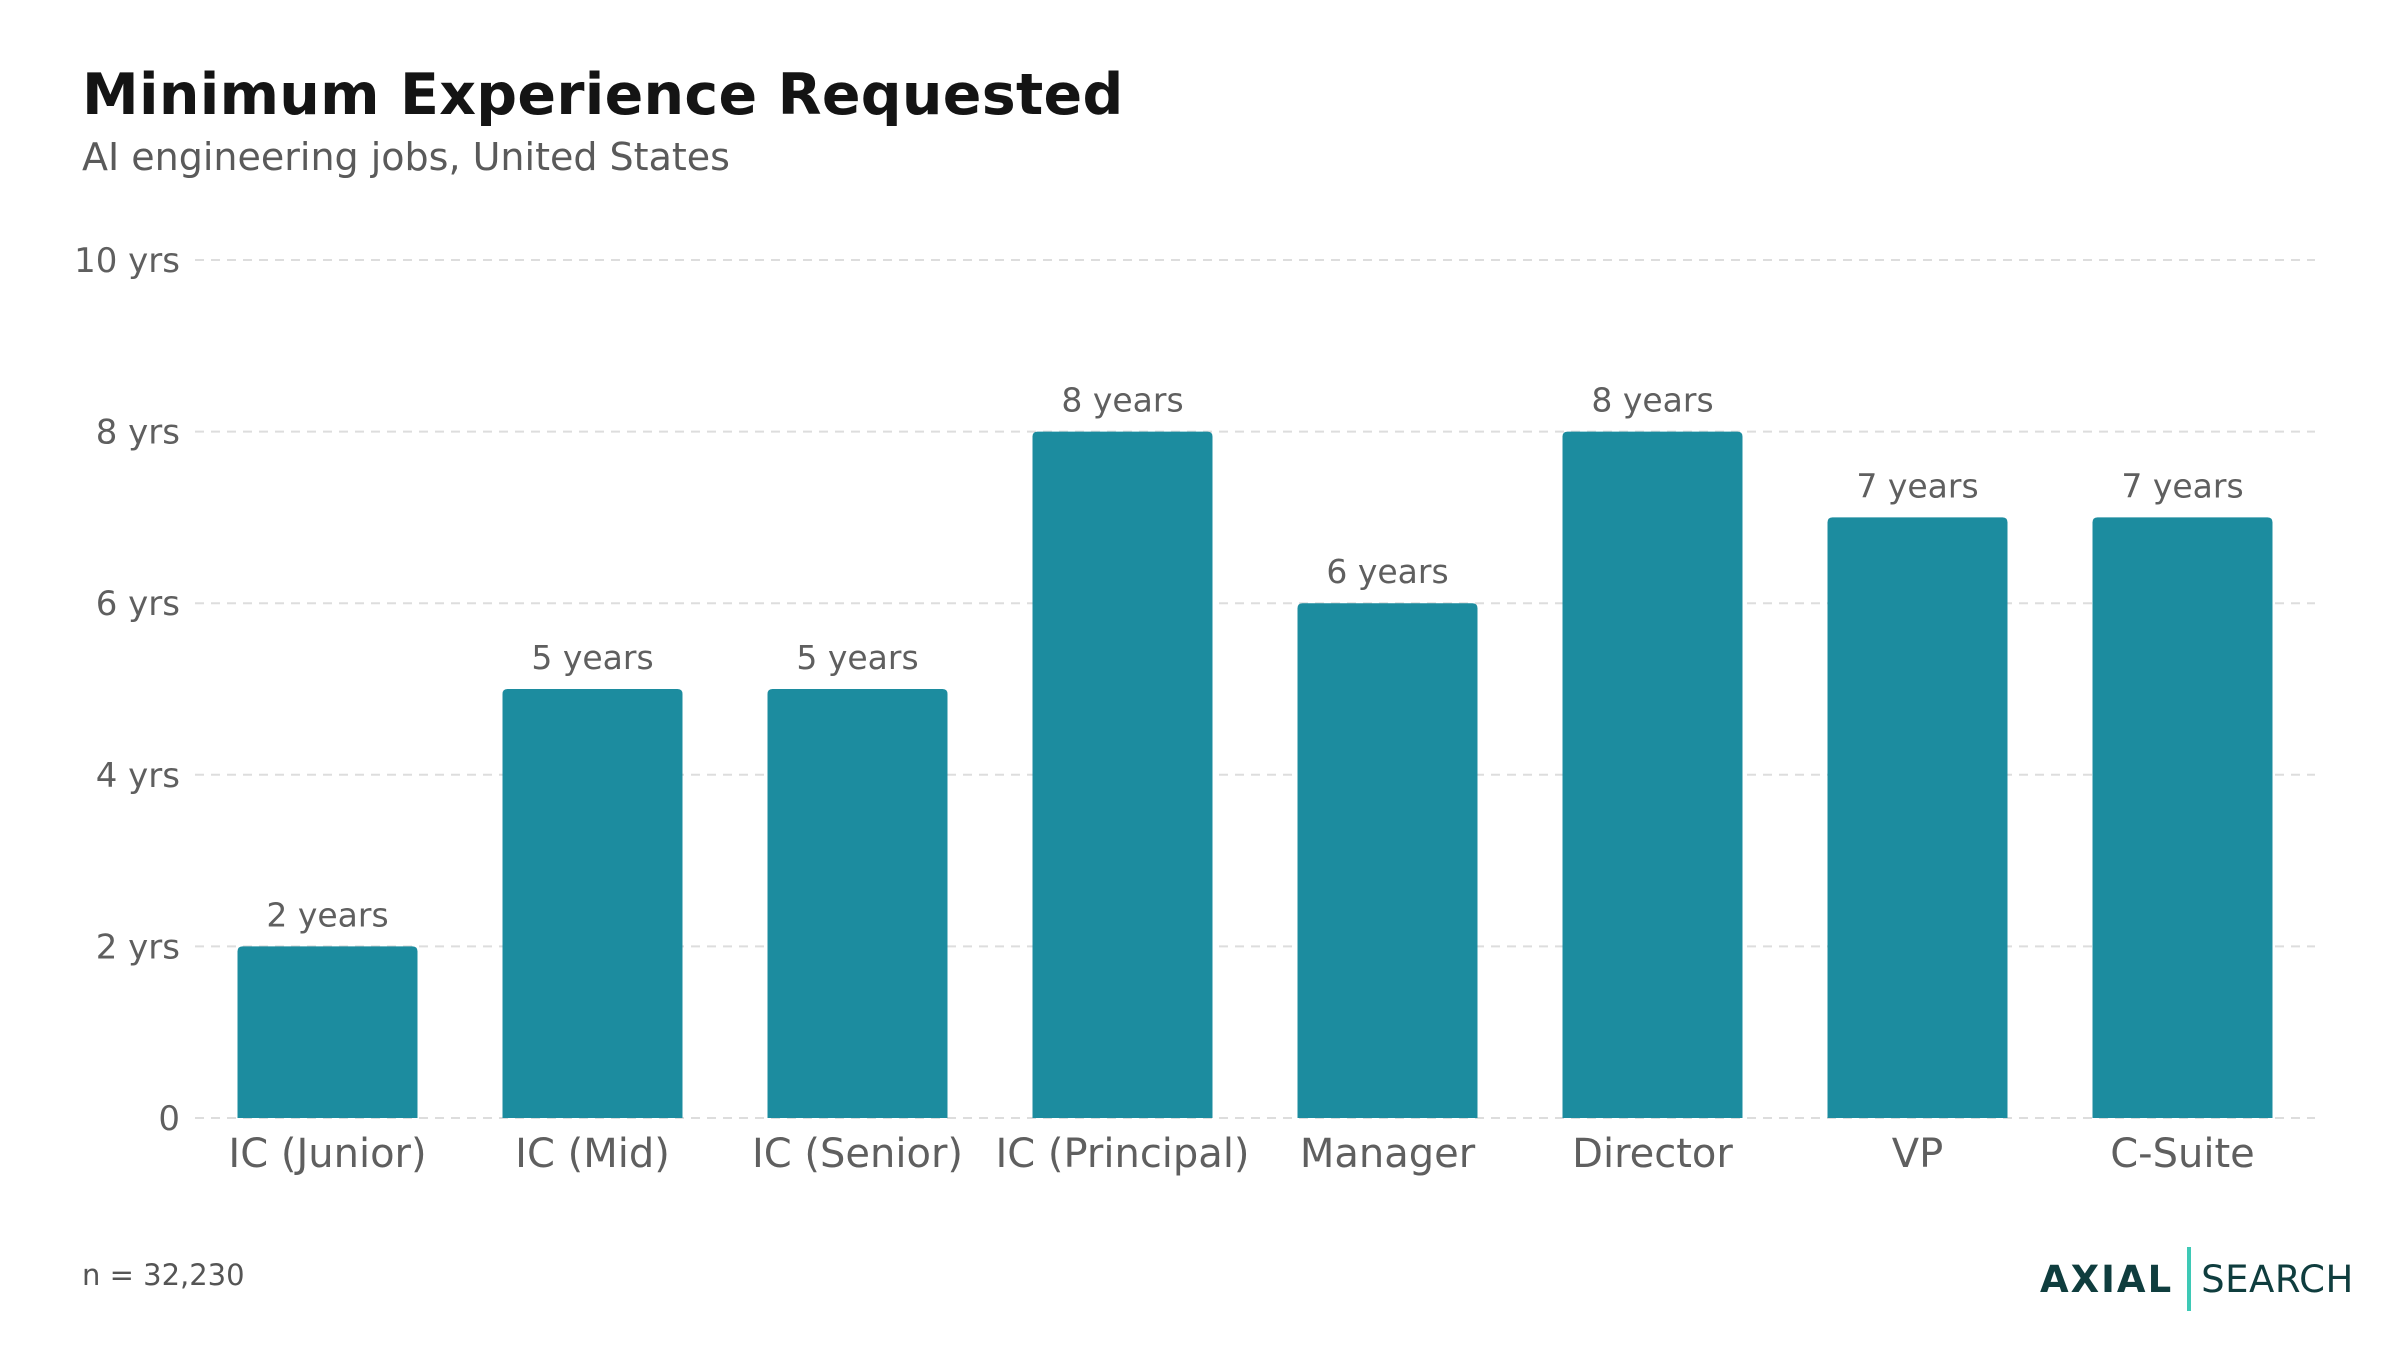 The height and width of the screenshot is (1350, 2400). What do you see at coordinates (2189, 1279) in the screenshot?
I see `logo-divider` at bounding box center [2189, 1279].